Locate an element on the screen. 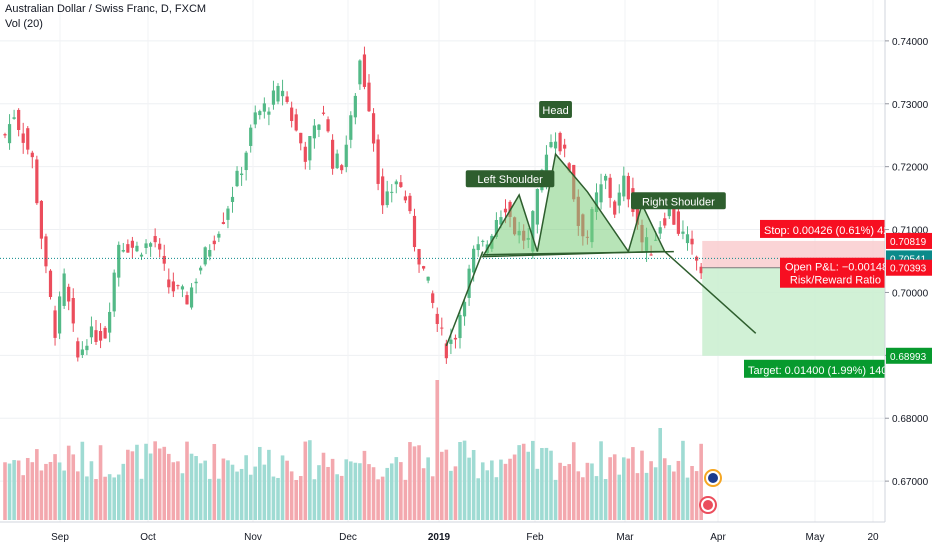 The width and height of the screenshot is (932, 550). volume-indicator-label: Vol (20) is located at coordinates (24, 24).